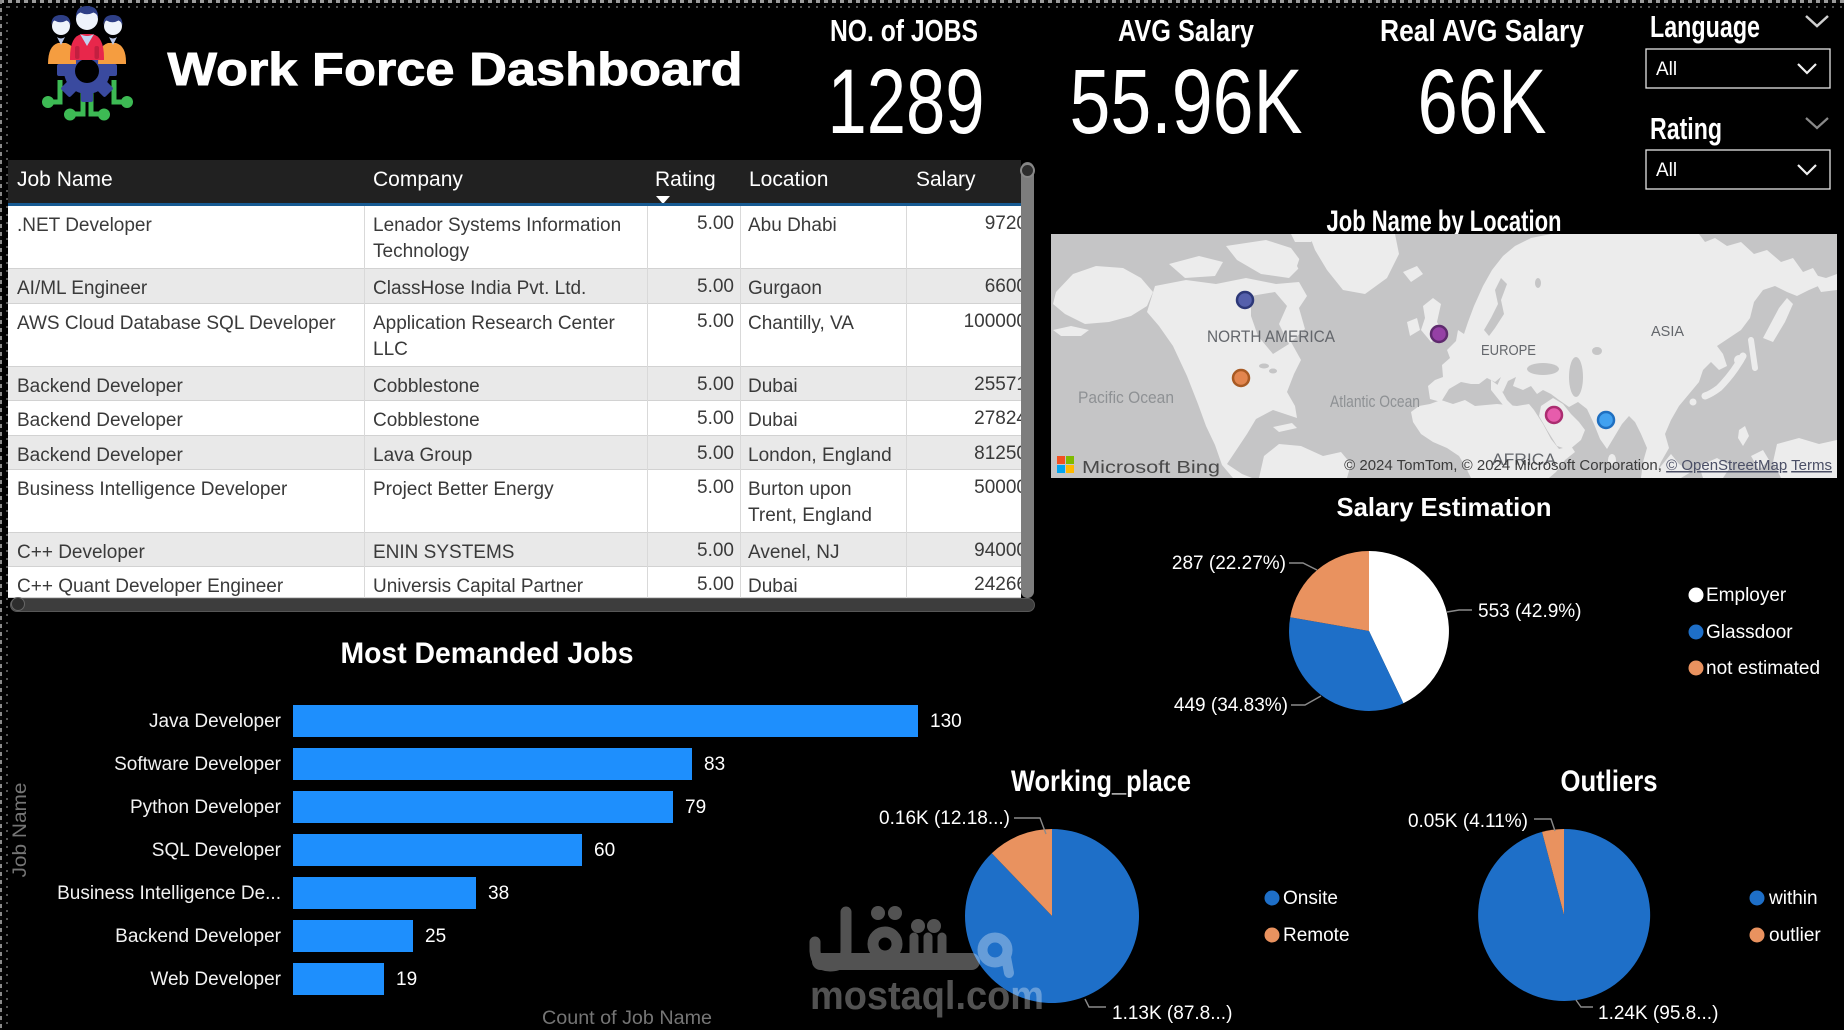  I want to click on svg-text: Pacific Ocean, so click(1126, 397).